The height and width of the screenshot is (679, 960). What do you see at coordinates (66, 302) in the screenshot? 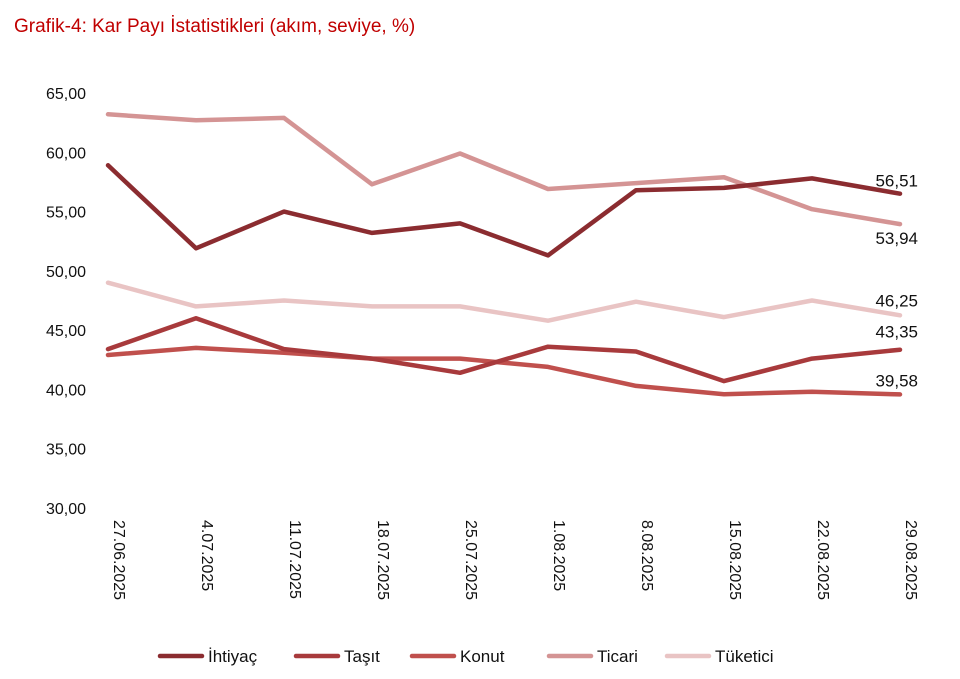
I see `y-axis-ticks: 30,00 35,00 40,00 45,00 50,00 55,00 60,00 65,00` at bounding box center [66, 302].